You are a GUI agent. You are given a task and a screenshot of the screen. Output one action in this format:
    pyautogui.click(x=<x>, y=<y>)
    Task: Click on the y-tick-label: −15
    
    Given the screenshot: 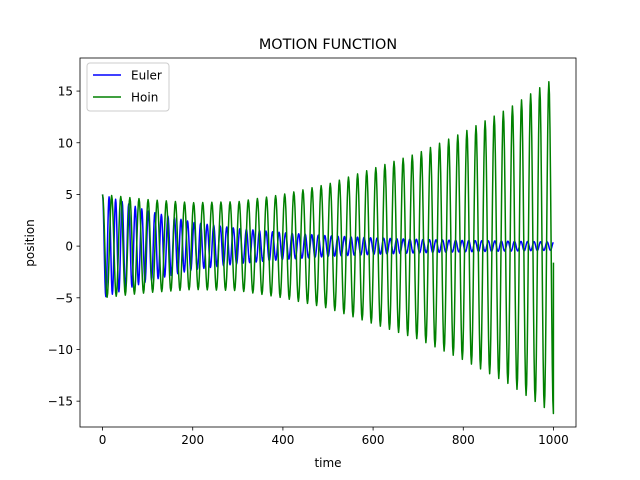 What is the action you would take?
    pyautogui.click(x=60, y=402)
    